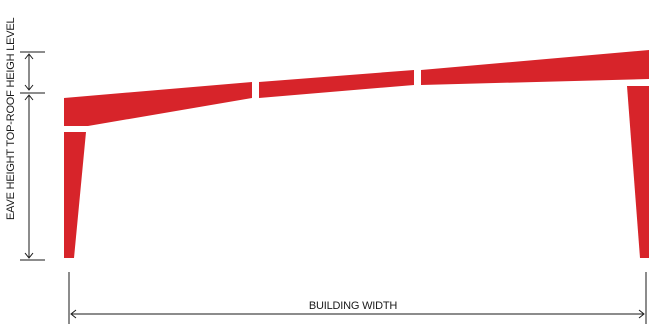  What do you see at coordinates (11, 118) in the screenshot?
I see `vertical-dimension-label: EAVE HEIGHT TOP-ROOF HEIGH LEVEL` at bounding box center [11, 118].